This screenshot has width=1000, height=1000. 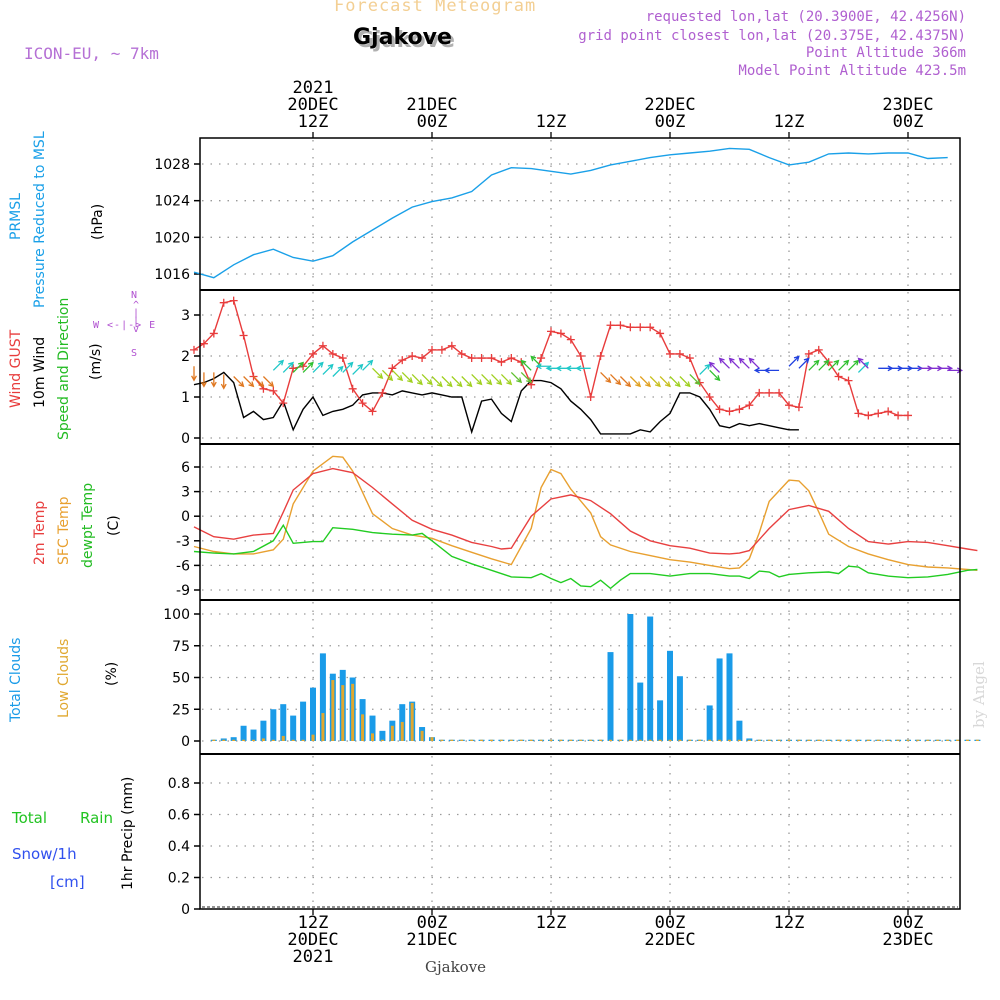 I want to click on compass-vertical: ^ | | v, so click(x=136, y=317).